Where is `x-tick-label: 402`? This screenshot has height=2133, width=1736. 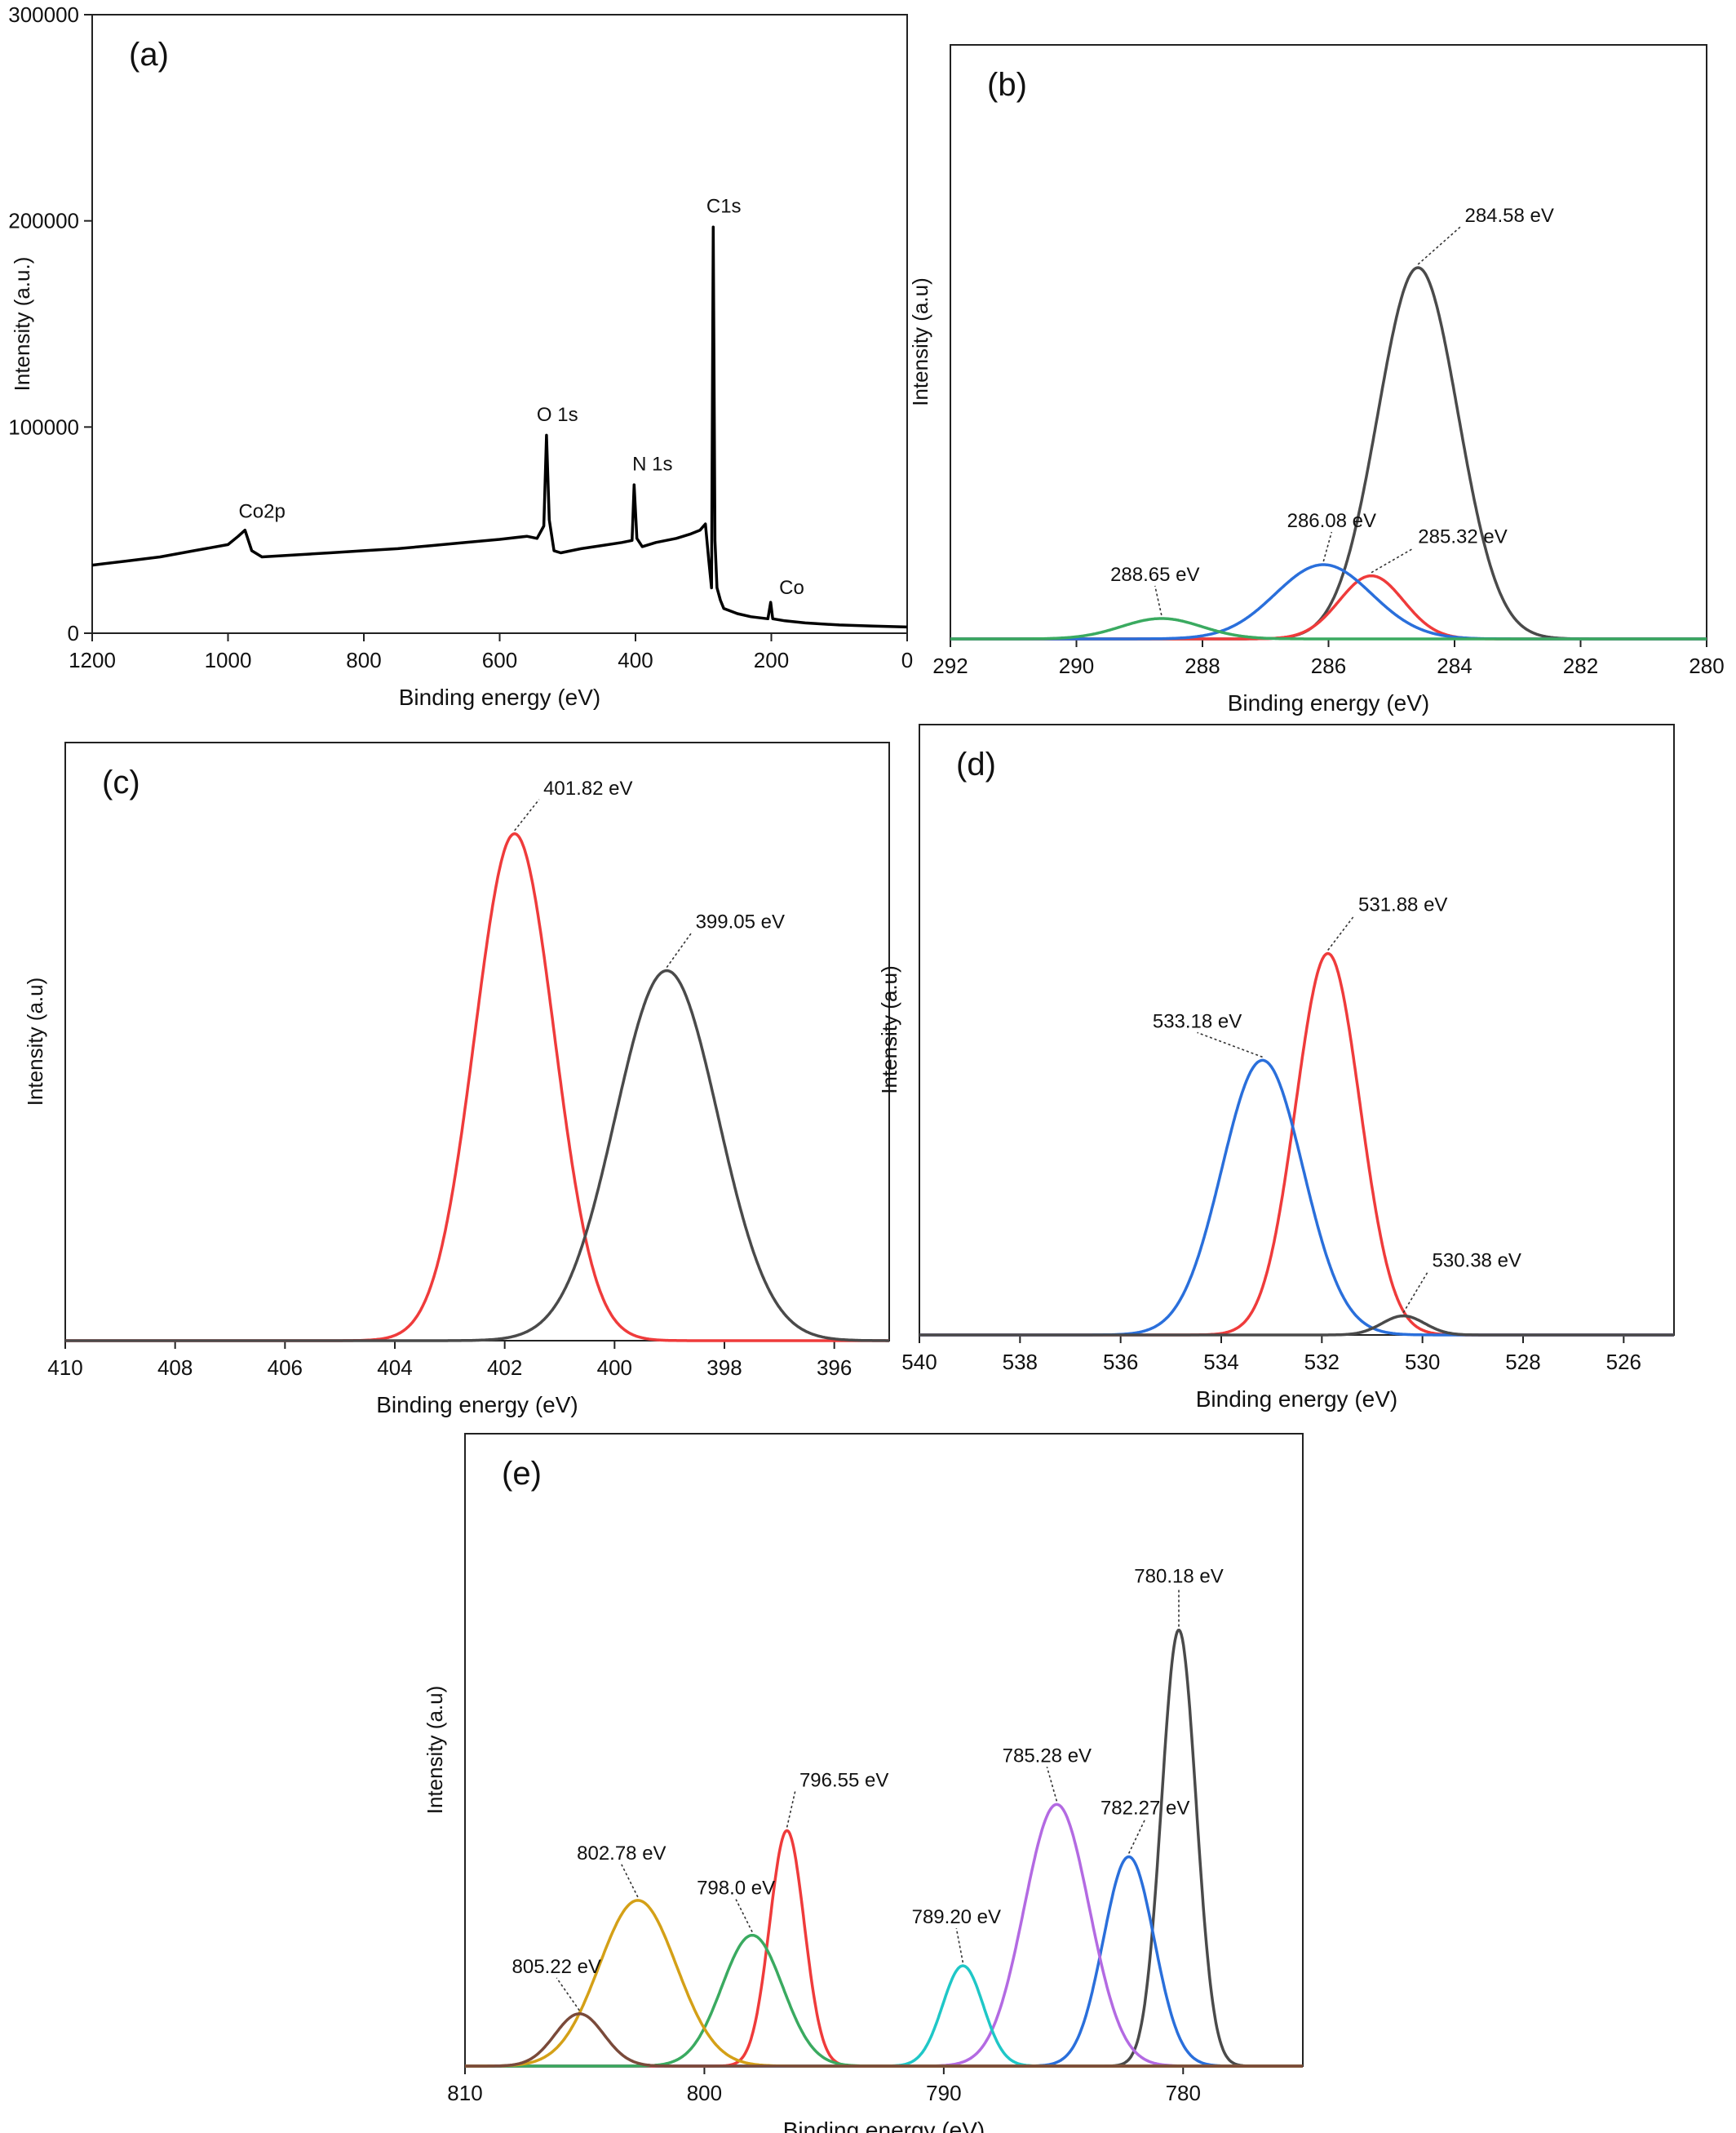
x-tick-label: 402 is located at coordinates (504, 1367).